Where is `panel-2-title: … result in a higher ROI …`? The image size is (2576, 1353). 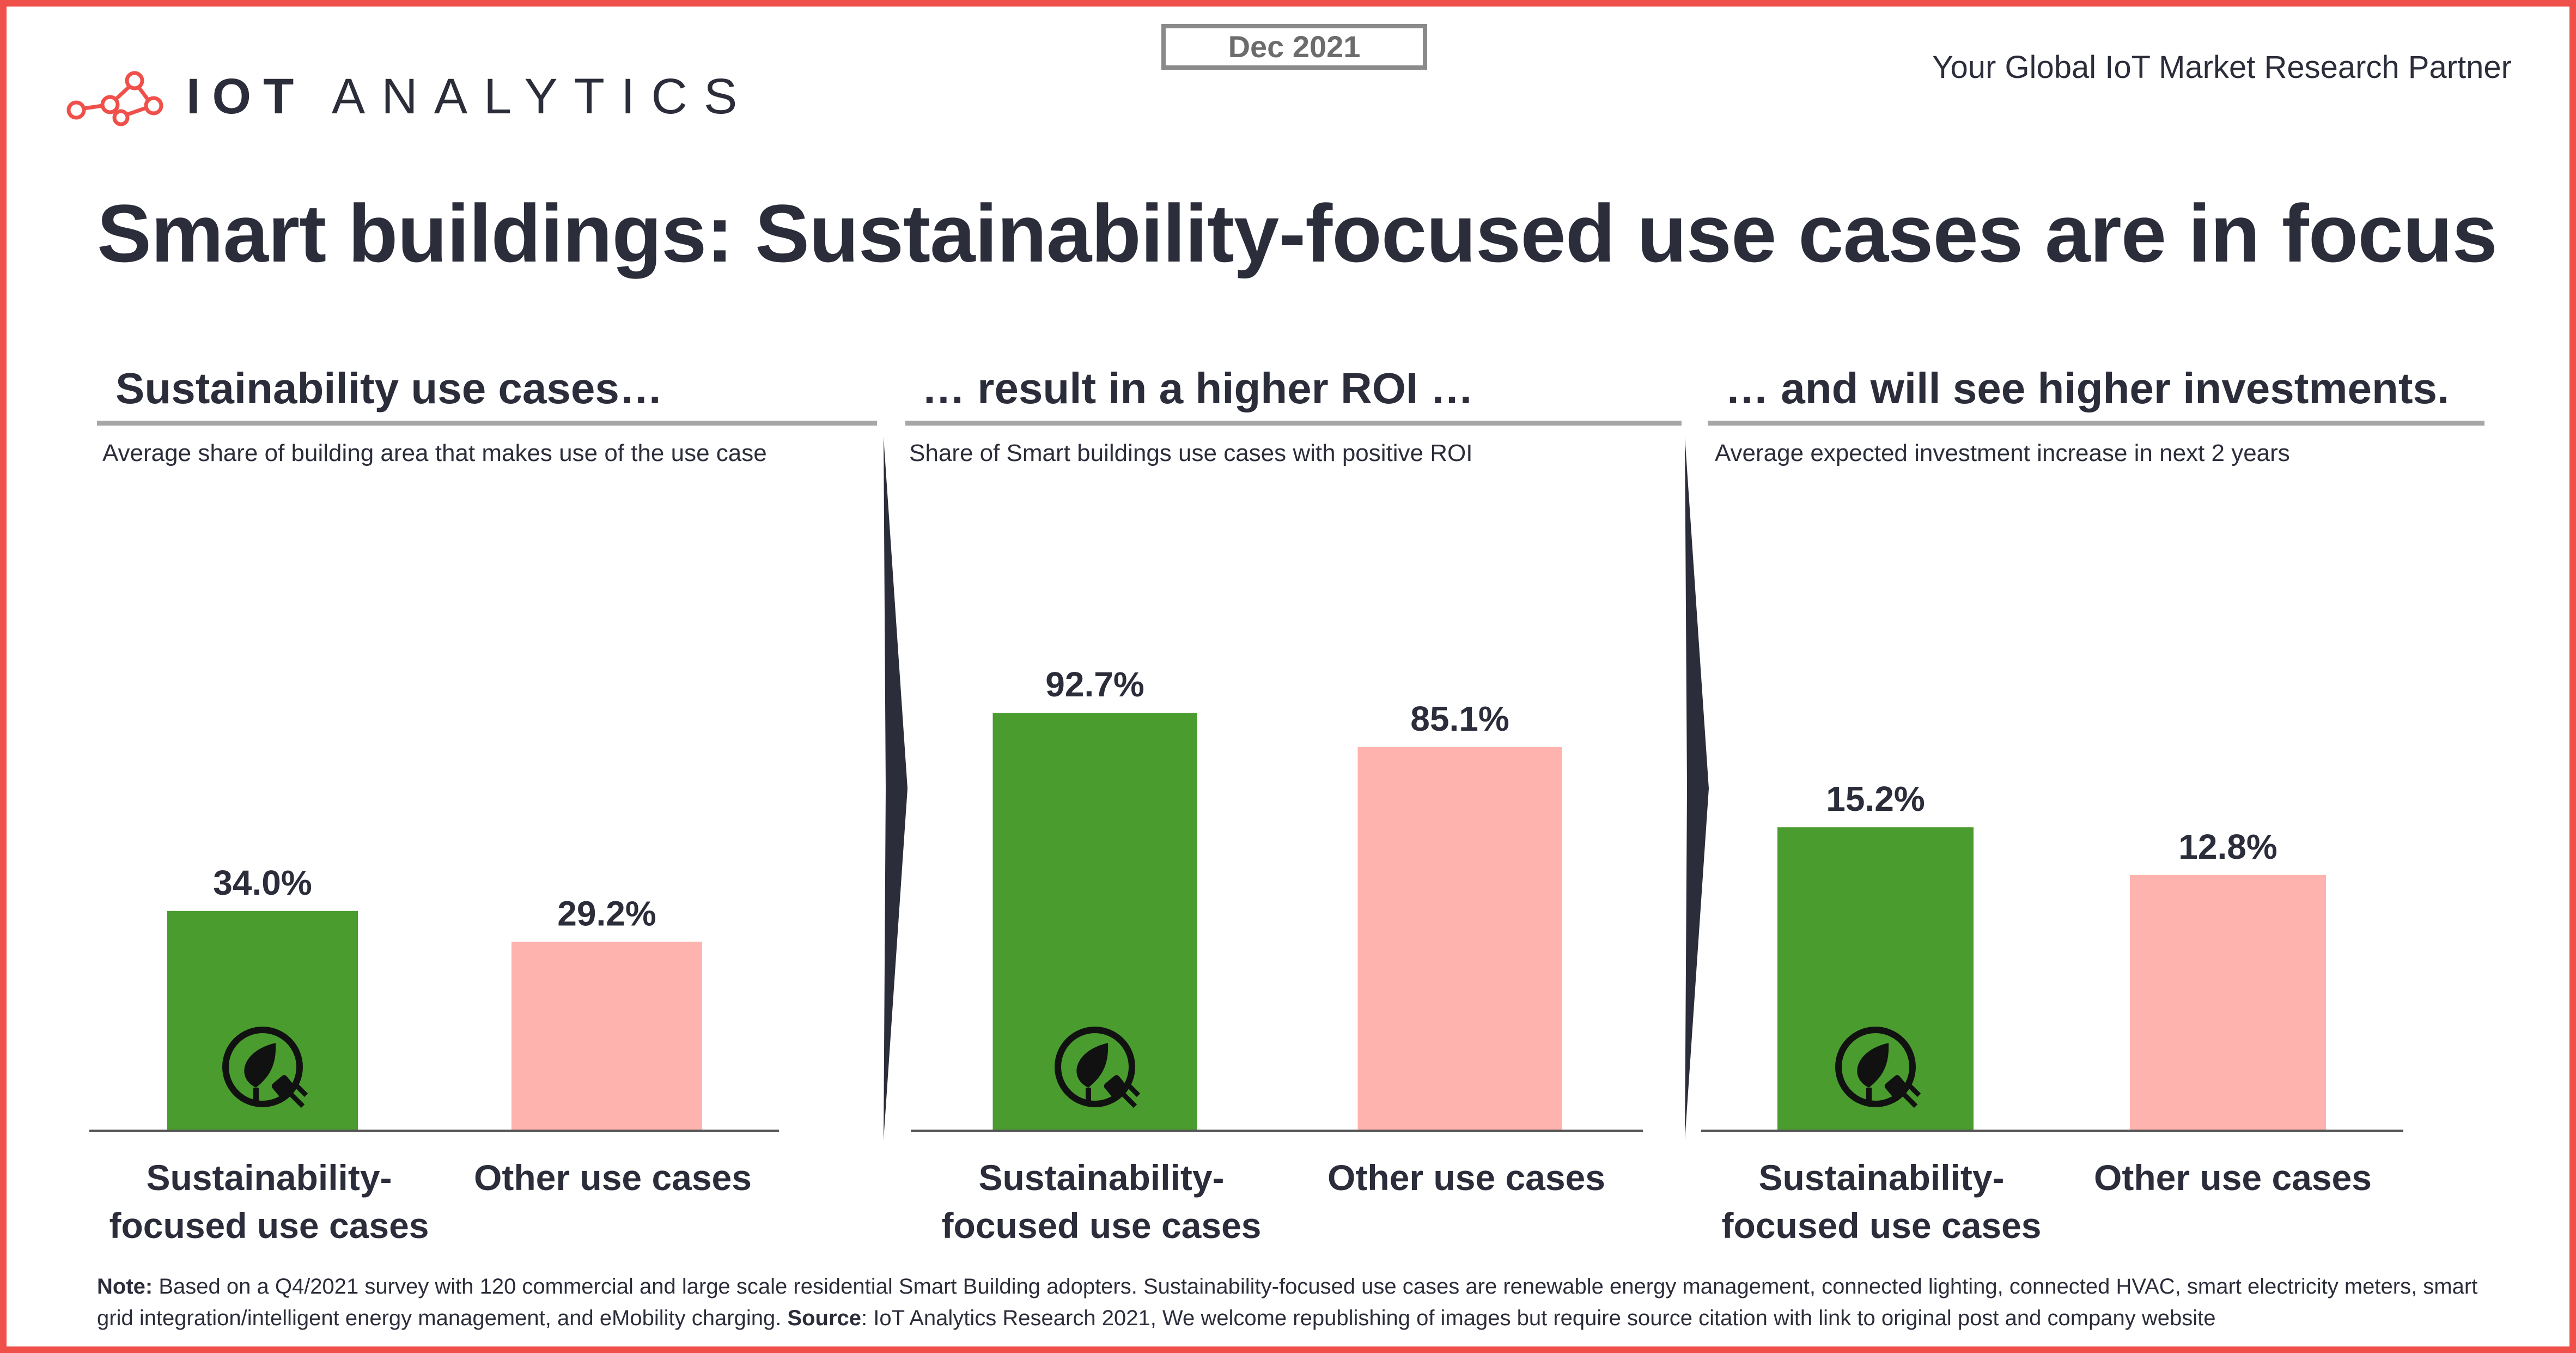
panel-2-title: … result in a higher ROI … is located at coordinates (1198, 388).